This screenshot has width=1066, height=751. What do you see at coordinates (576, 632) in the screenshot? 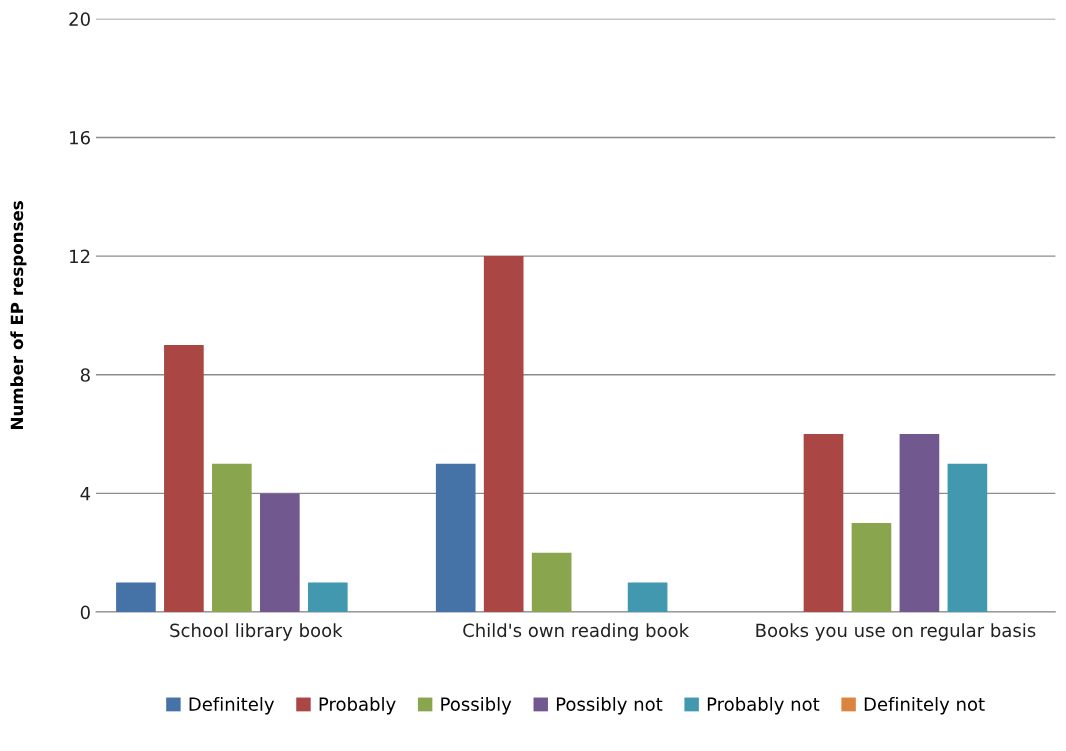
I see `x-tick-label: Child's own reading book` at bounding box center [576, 632].